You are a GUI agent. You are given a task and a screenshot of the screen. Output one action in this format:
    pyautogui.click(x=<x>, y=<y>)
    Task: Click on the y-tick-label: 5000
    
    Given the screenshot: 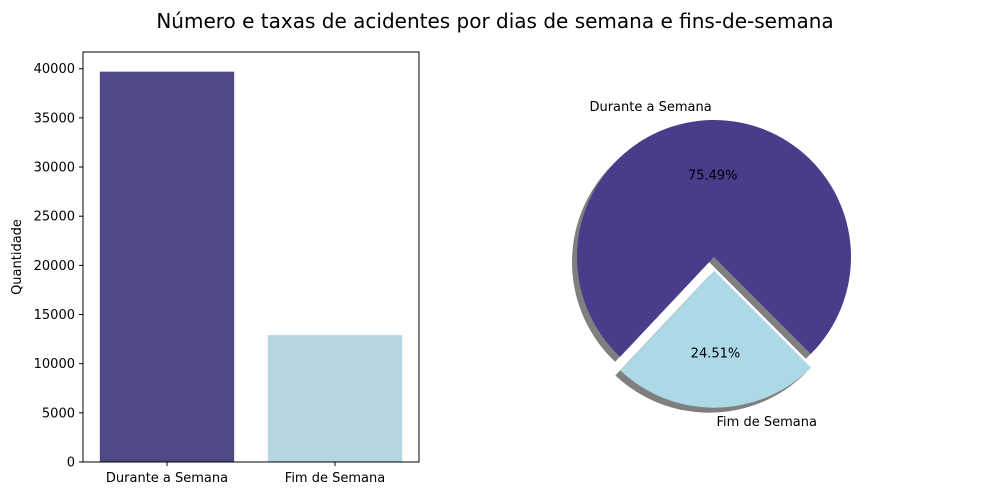 What is the action you would take?
    pyautogui.click(x=58, y=413)
    